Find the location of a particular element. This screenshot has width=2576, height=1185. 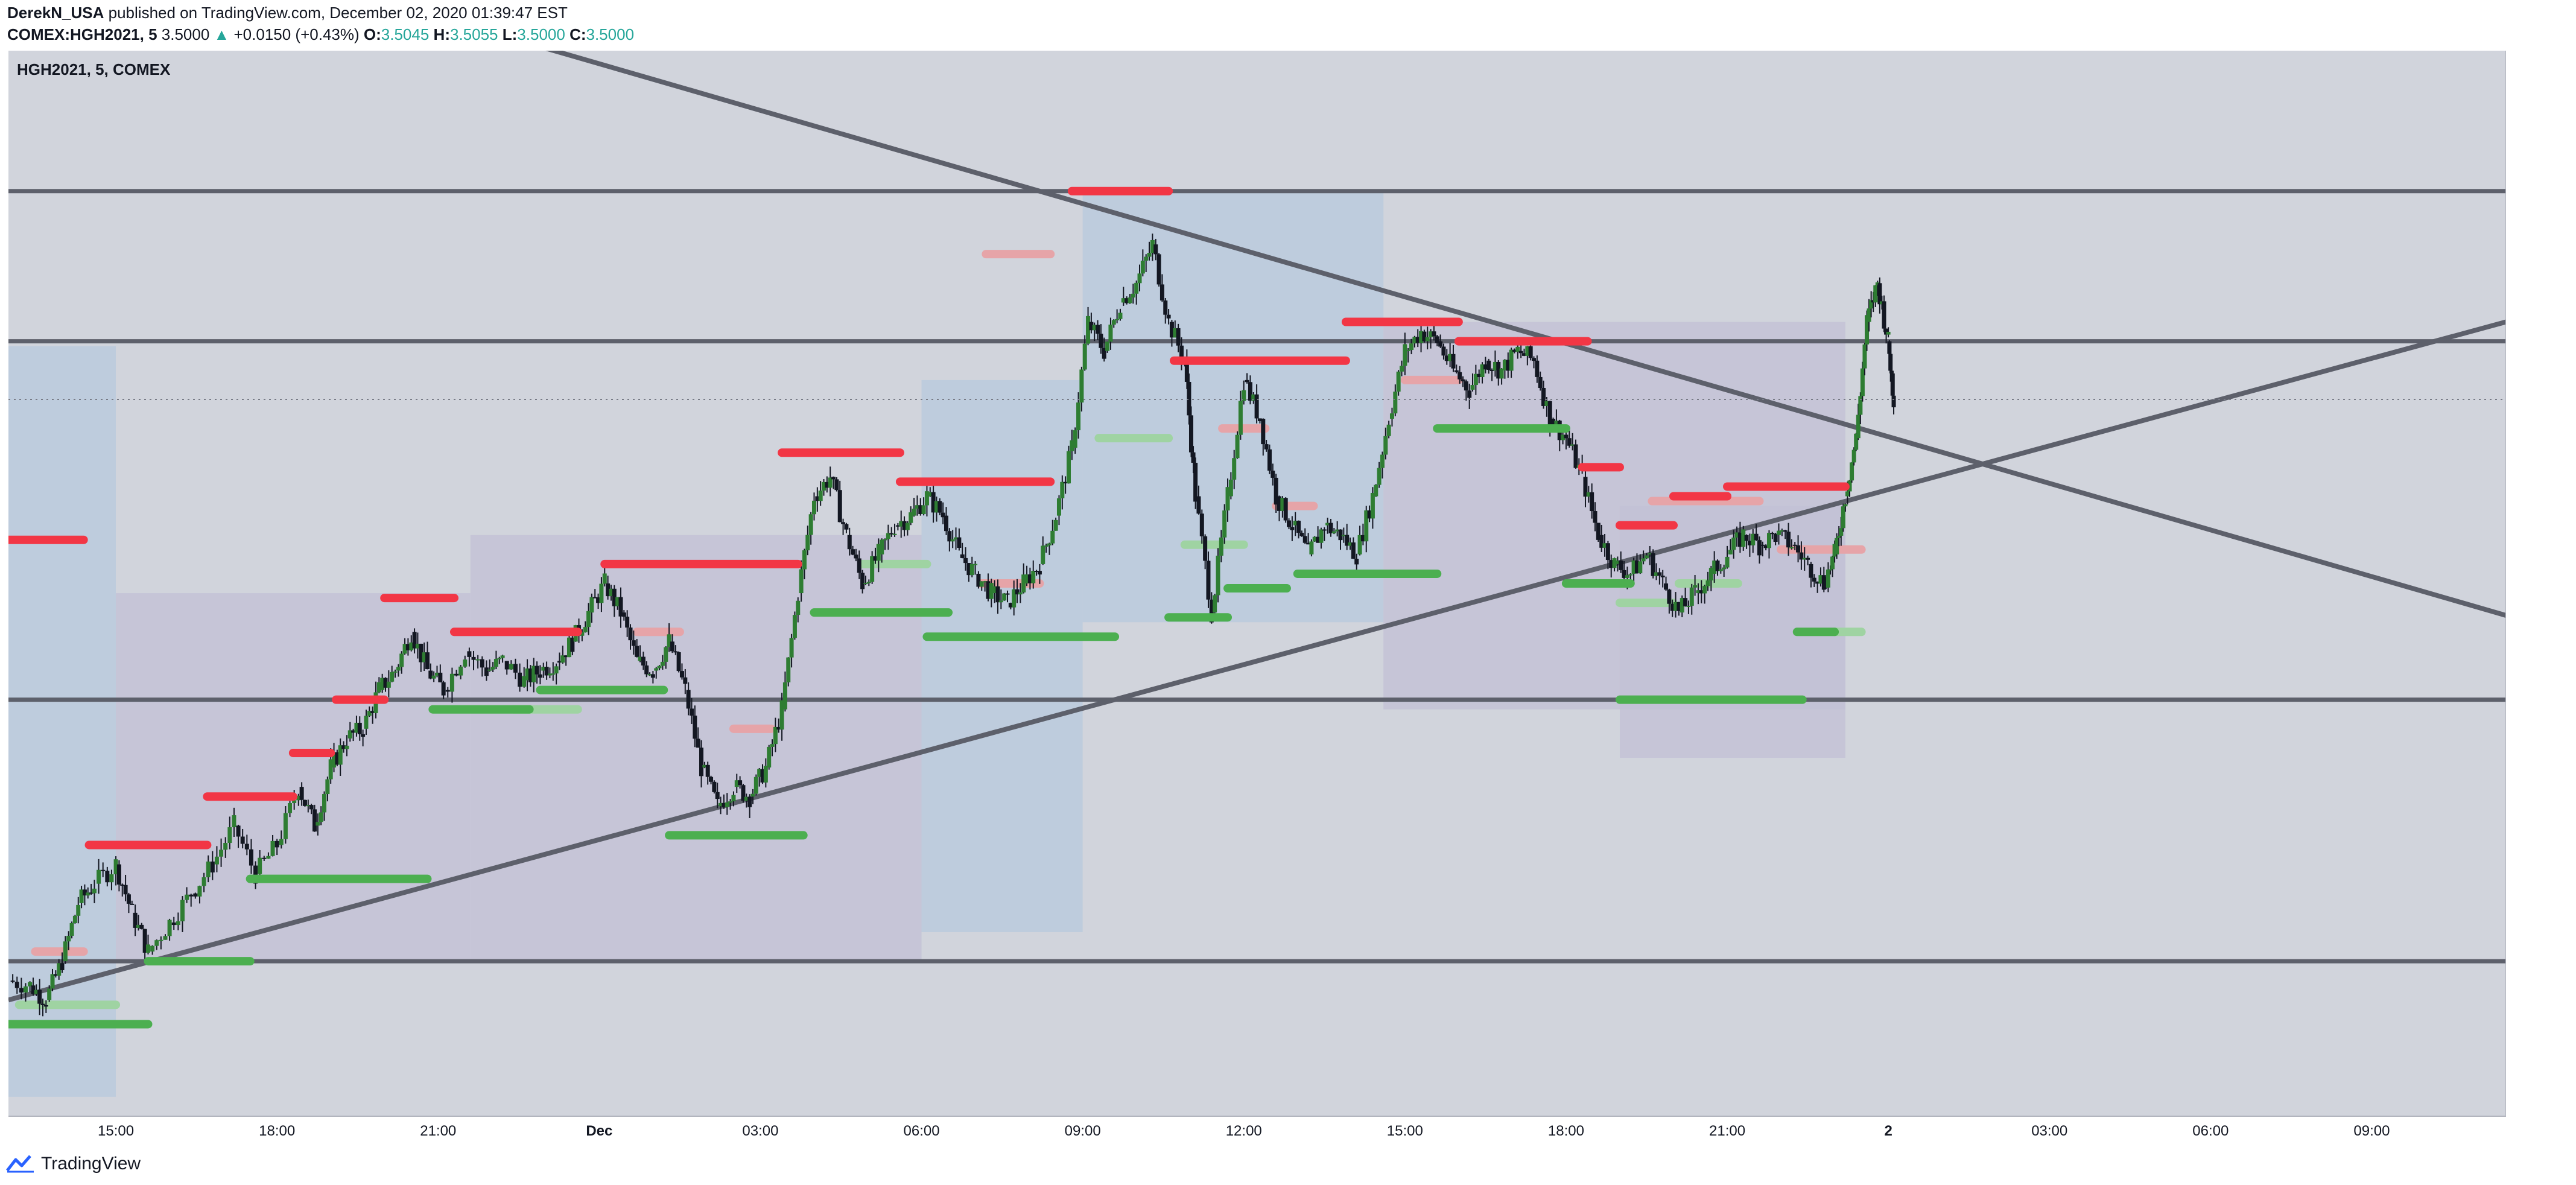

x-tick-label: 03:00 is located at coordinates (2049, 1131).